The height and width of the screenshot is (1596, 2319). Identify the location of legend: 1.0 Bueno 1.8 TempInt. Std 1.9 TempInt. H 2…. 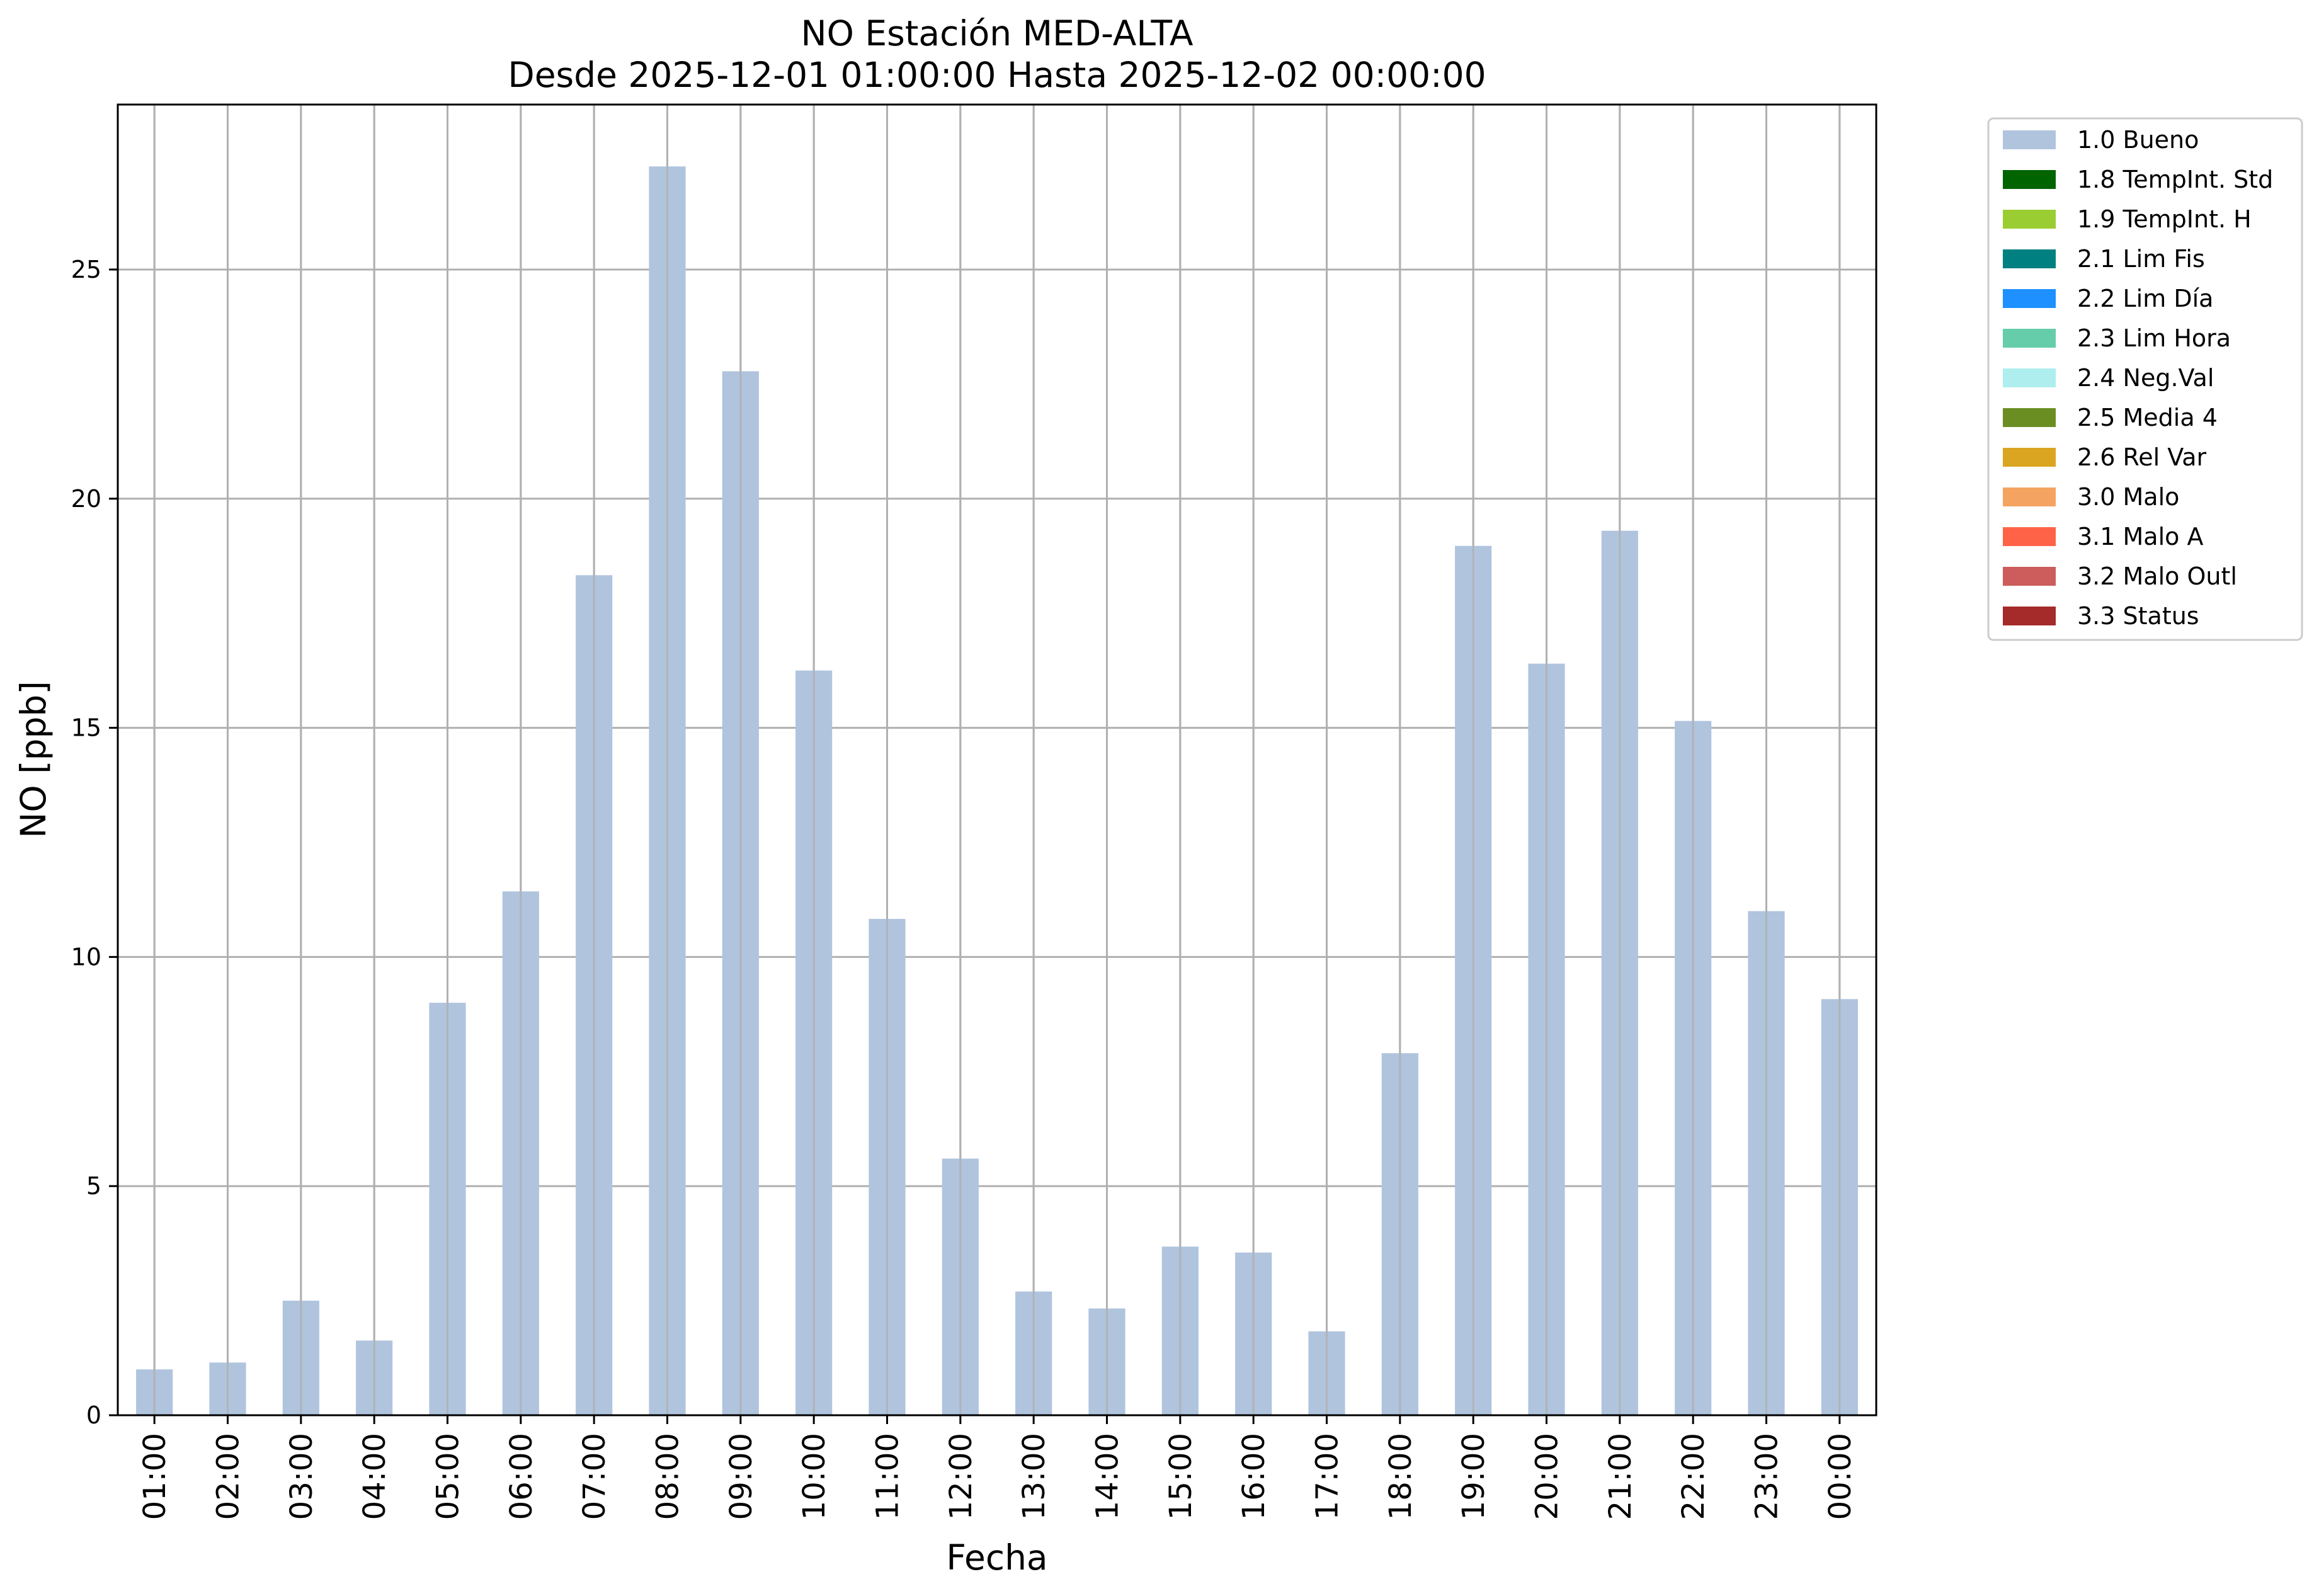
(2145, 379).